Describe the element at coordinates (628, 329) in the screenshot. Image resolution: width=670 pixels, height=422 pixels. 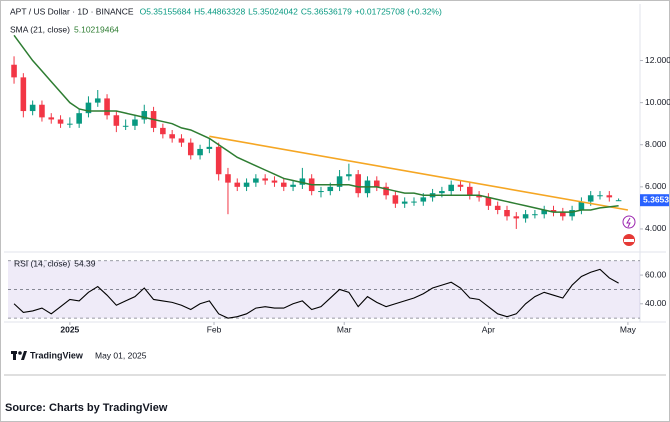
I see `x-tick-label: May` at that location.